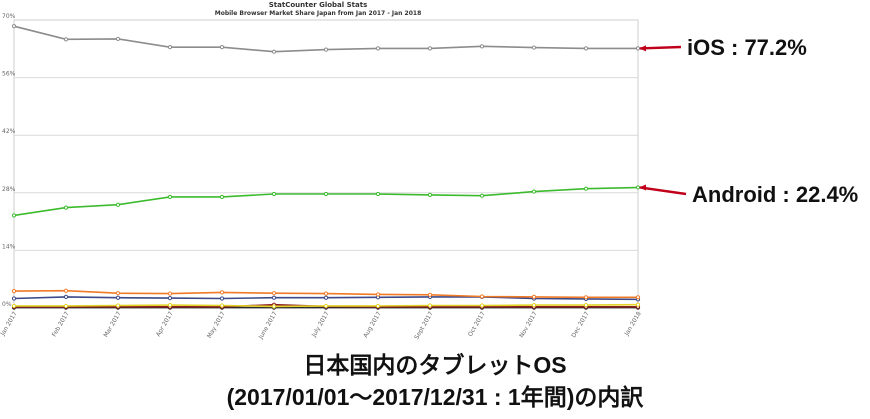 The image size is (870, 419). I want to click on x-tick-label: Nov 2017, so click(528, 324).